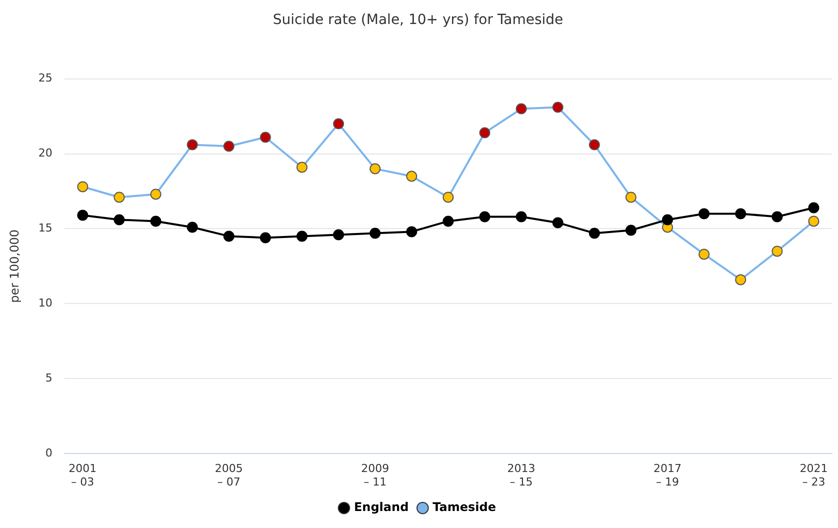 This screenshot has height=528, width=838. I want to click on y-tick-label: 20, so click(45, 153).